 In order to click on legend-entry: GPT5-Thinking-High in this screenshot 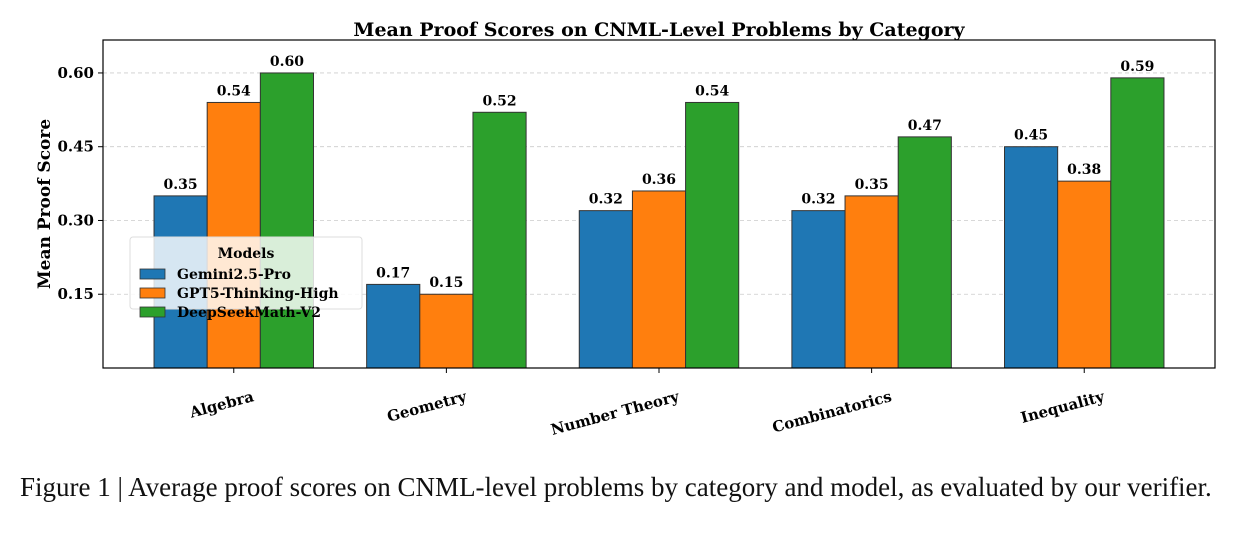, I will do `click(258, 294)`.